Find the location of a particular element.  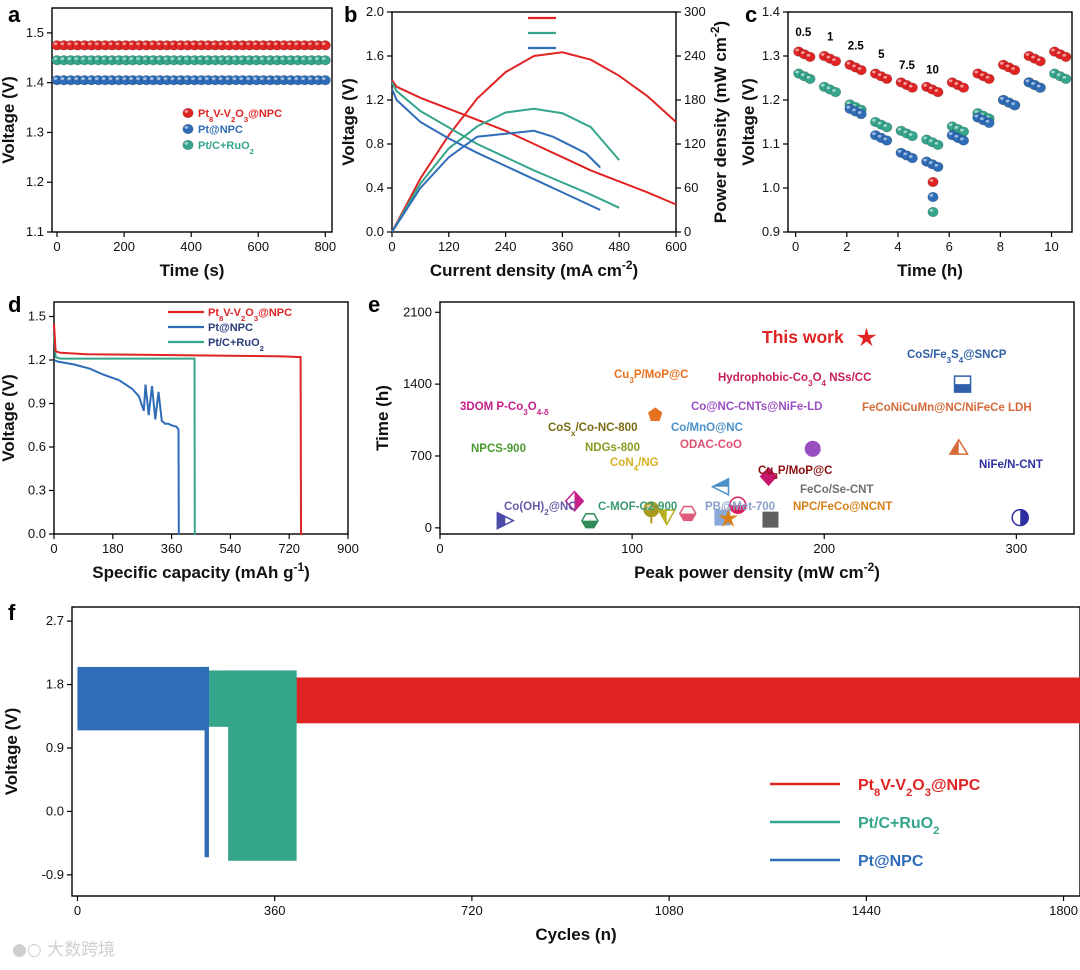

x-tick-label: 1440 is located at coordinates (866, 910).